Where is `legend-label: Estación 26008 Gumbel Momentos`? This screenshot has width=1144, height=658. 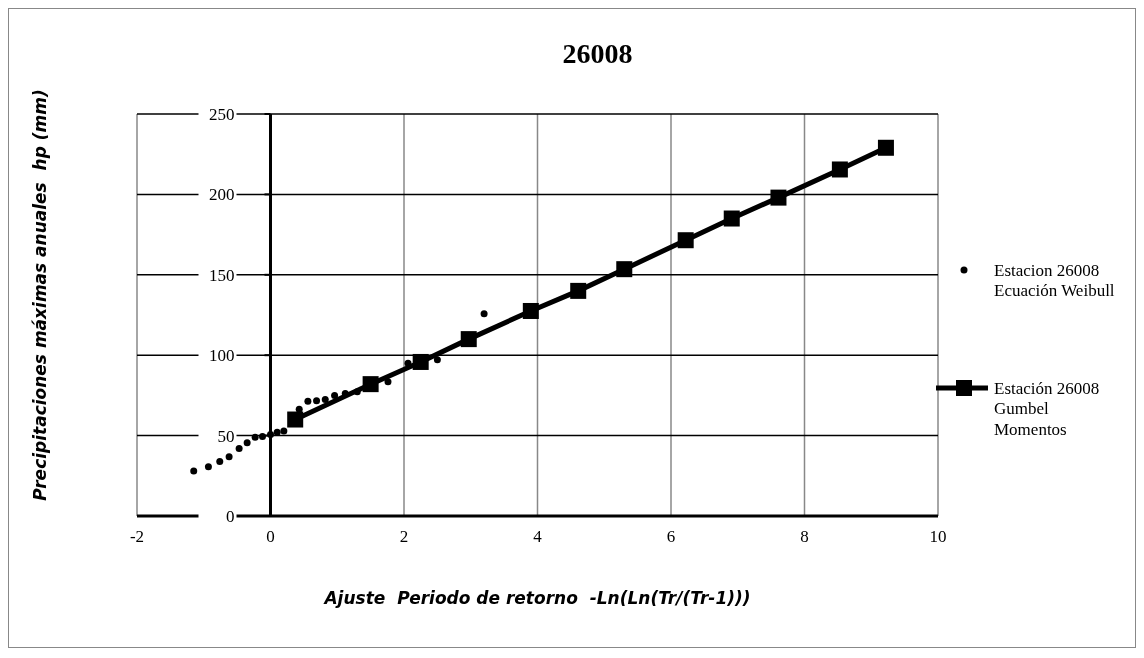 legend-label: Estación 26008 Gumbel Momentos is located at coordinates (1047, 408).